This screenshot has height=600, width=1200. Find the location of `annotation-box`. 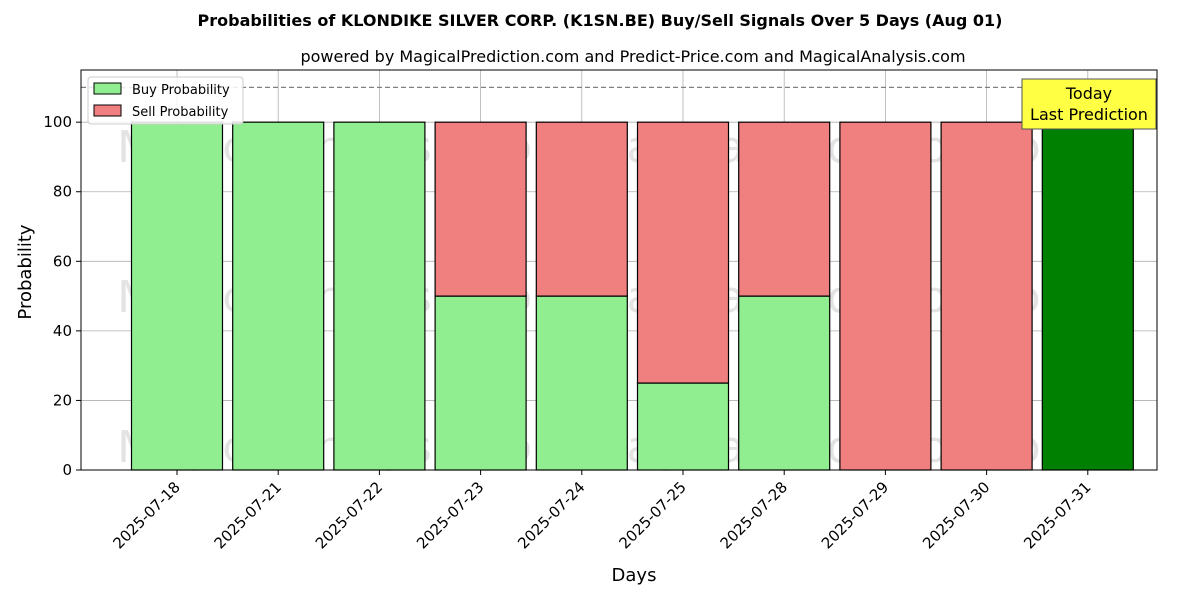

annotation-box is located at coordinates (1089, 104).